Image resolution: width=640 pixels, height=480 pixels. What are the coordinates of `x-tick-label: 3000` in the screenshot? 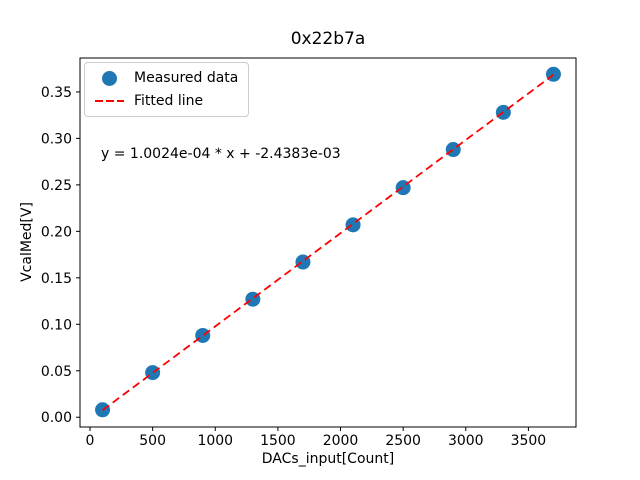 It's located at (466, 441).